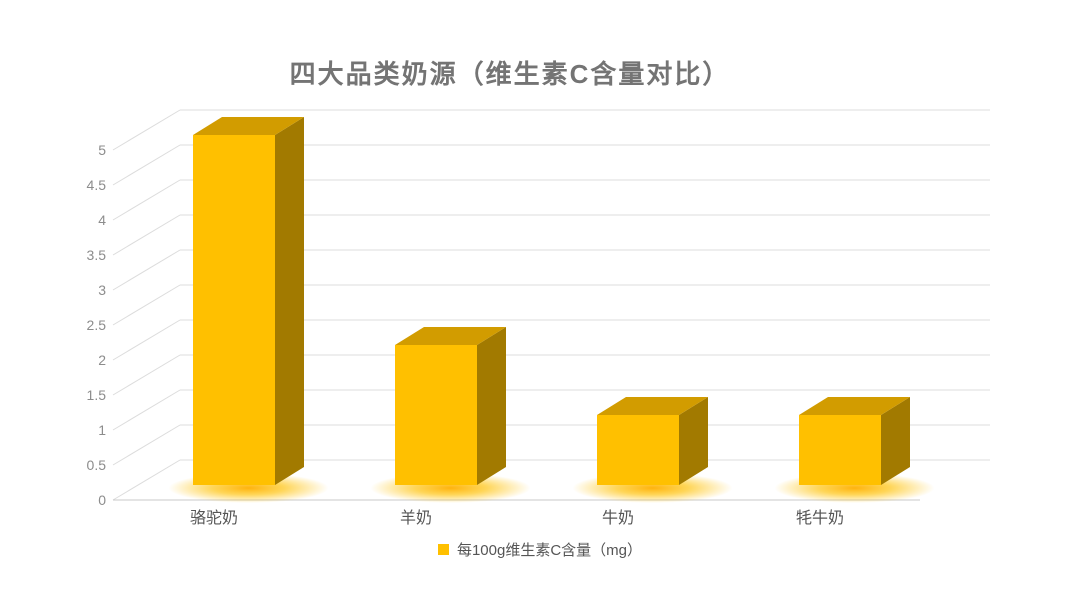  Describe the element at coordinates (97, 185) in the screenshot. I see `y-tick-label: 4.5` at that location.